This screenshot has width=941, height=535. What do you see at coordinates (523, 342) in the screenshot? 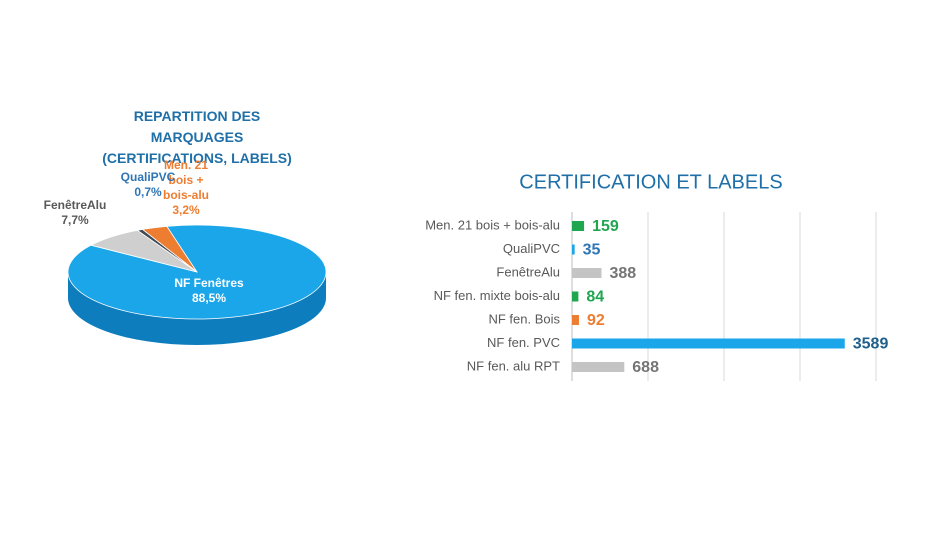
I see `y-tick-label: NF fen. PVC` at bounding box center [523, 342].